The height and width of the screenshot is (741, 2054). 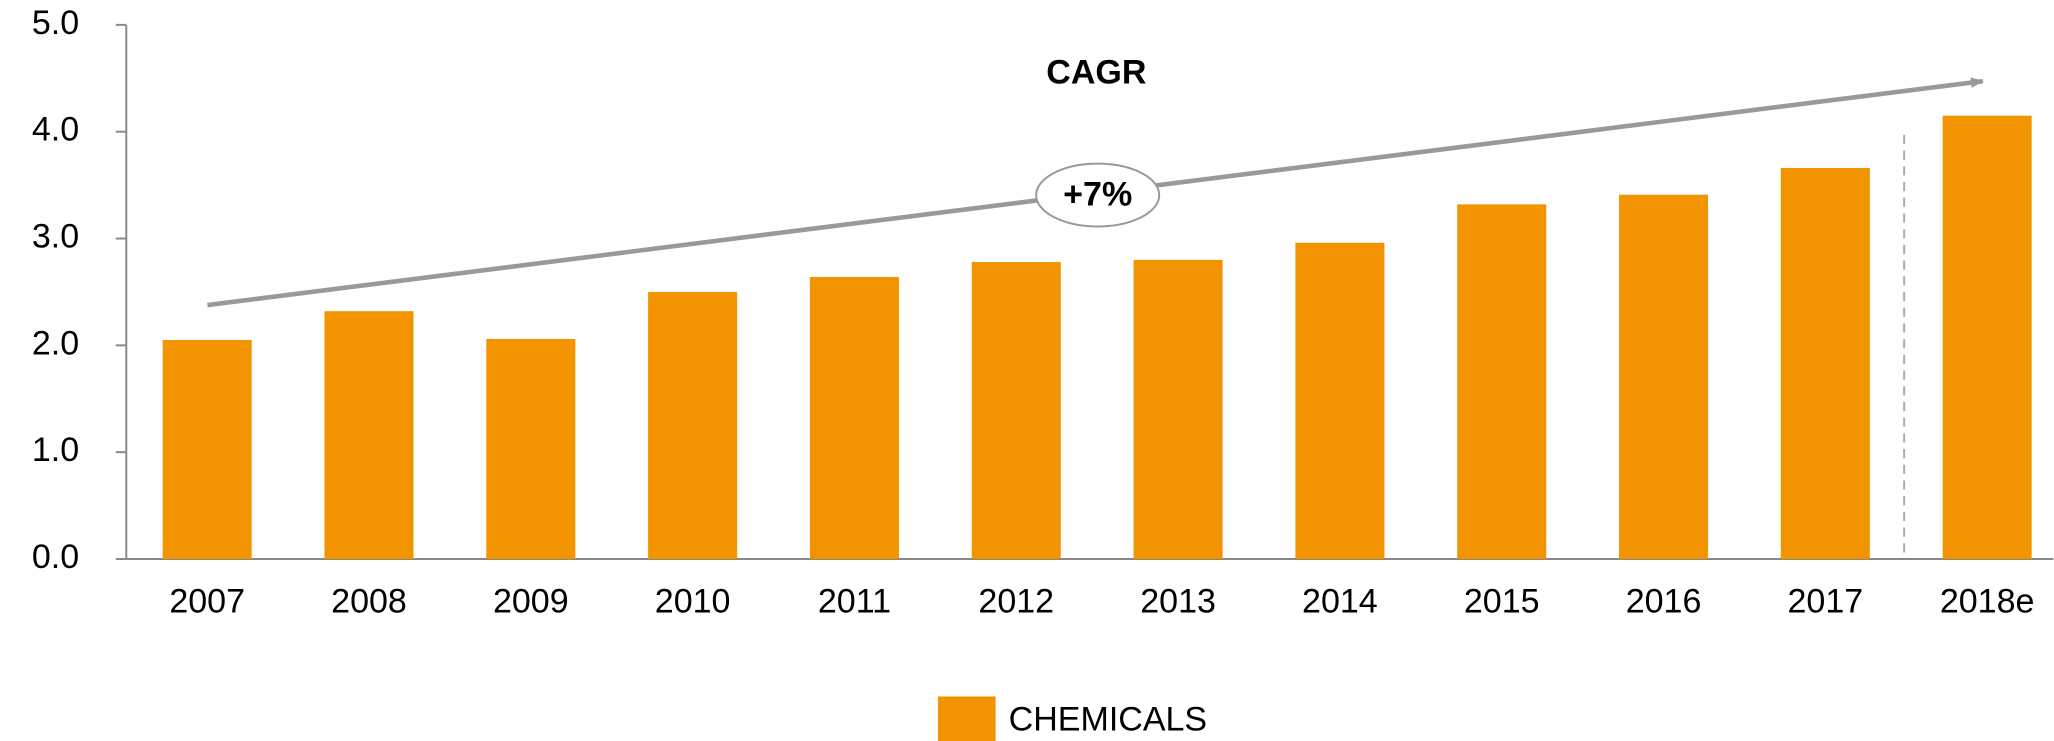 I want to click on y-tick-label: 0.0, so click(x=55, y=557).